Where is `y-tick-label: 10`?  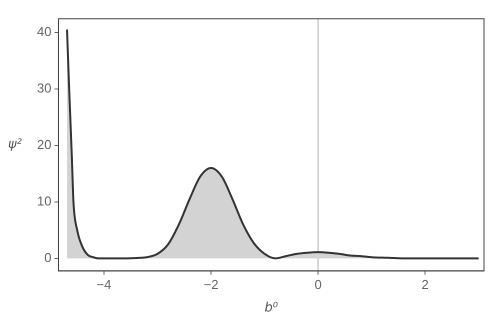 y-tick-label: 10 is located at coordinates (44, 200).